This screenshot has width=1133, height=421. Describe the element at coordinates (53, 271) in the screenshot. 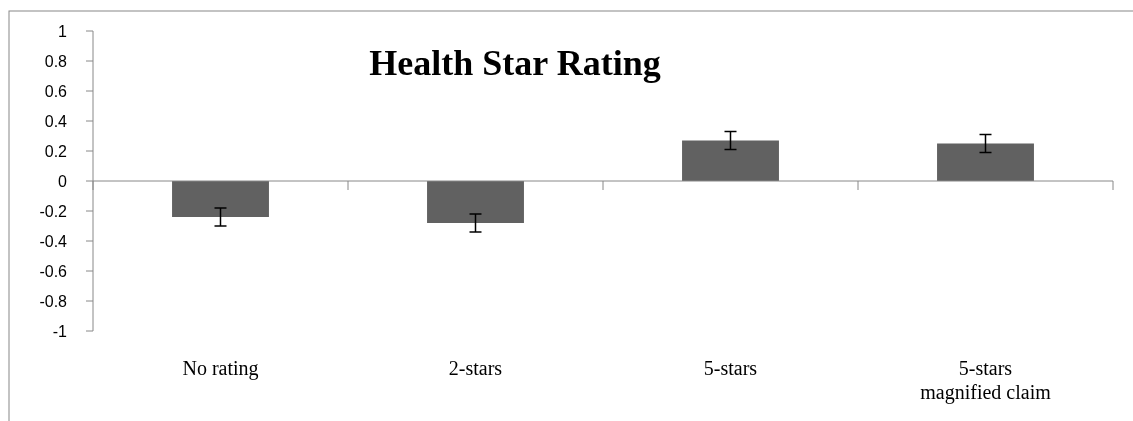

I see `y-tick-label: -0.6` at that location.